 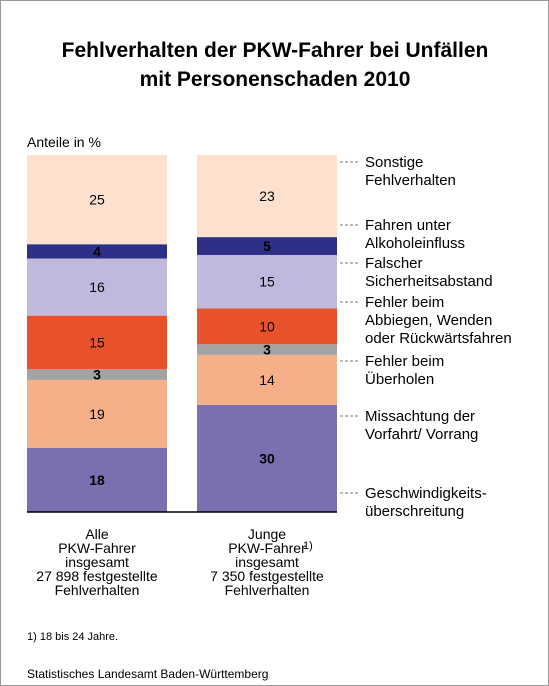 What do you see at coordinates (421, 425) in the screenshot?
I see `legend-label: Missachtung der Vorfahrt/ Vorrang` at bounding box center [421, 425].